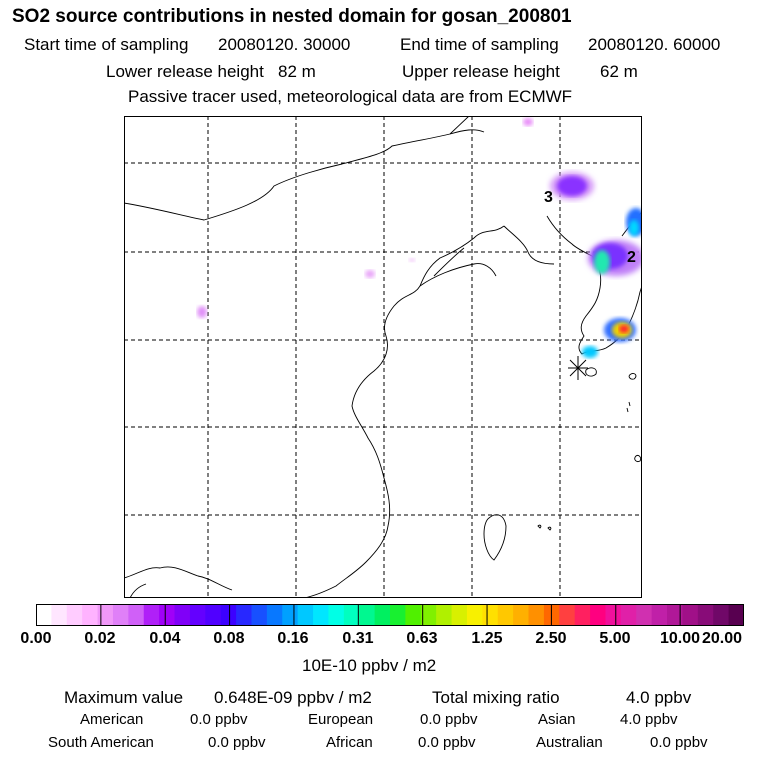 This screenshot has width=768, height=768. Describe the element at coordinates (544, 527) in the screenshot. I see `island-small` at that location.